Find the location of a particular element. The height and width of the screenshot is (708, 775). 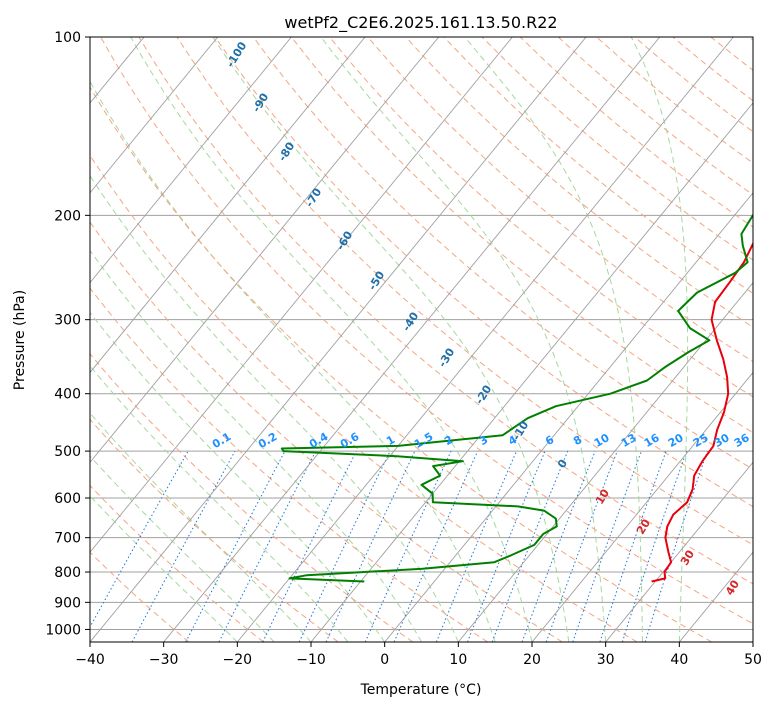

y-tick-label: 100 is located at coordinates (67, 38).